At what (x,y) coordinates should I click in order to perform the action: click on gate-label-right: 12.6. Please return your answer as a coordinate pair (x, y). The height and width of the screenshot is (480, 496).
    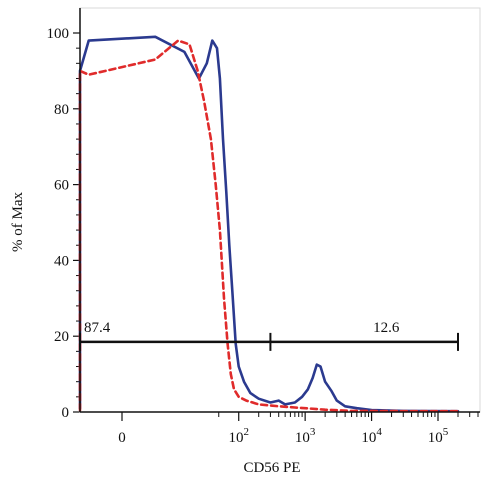
    Looking at the image, I should click on (386, 328).